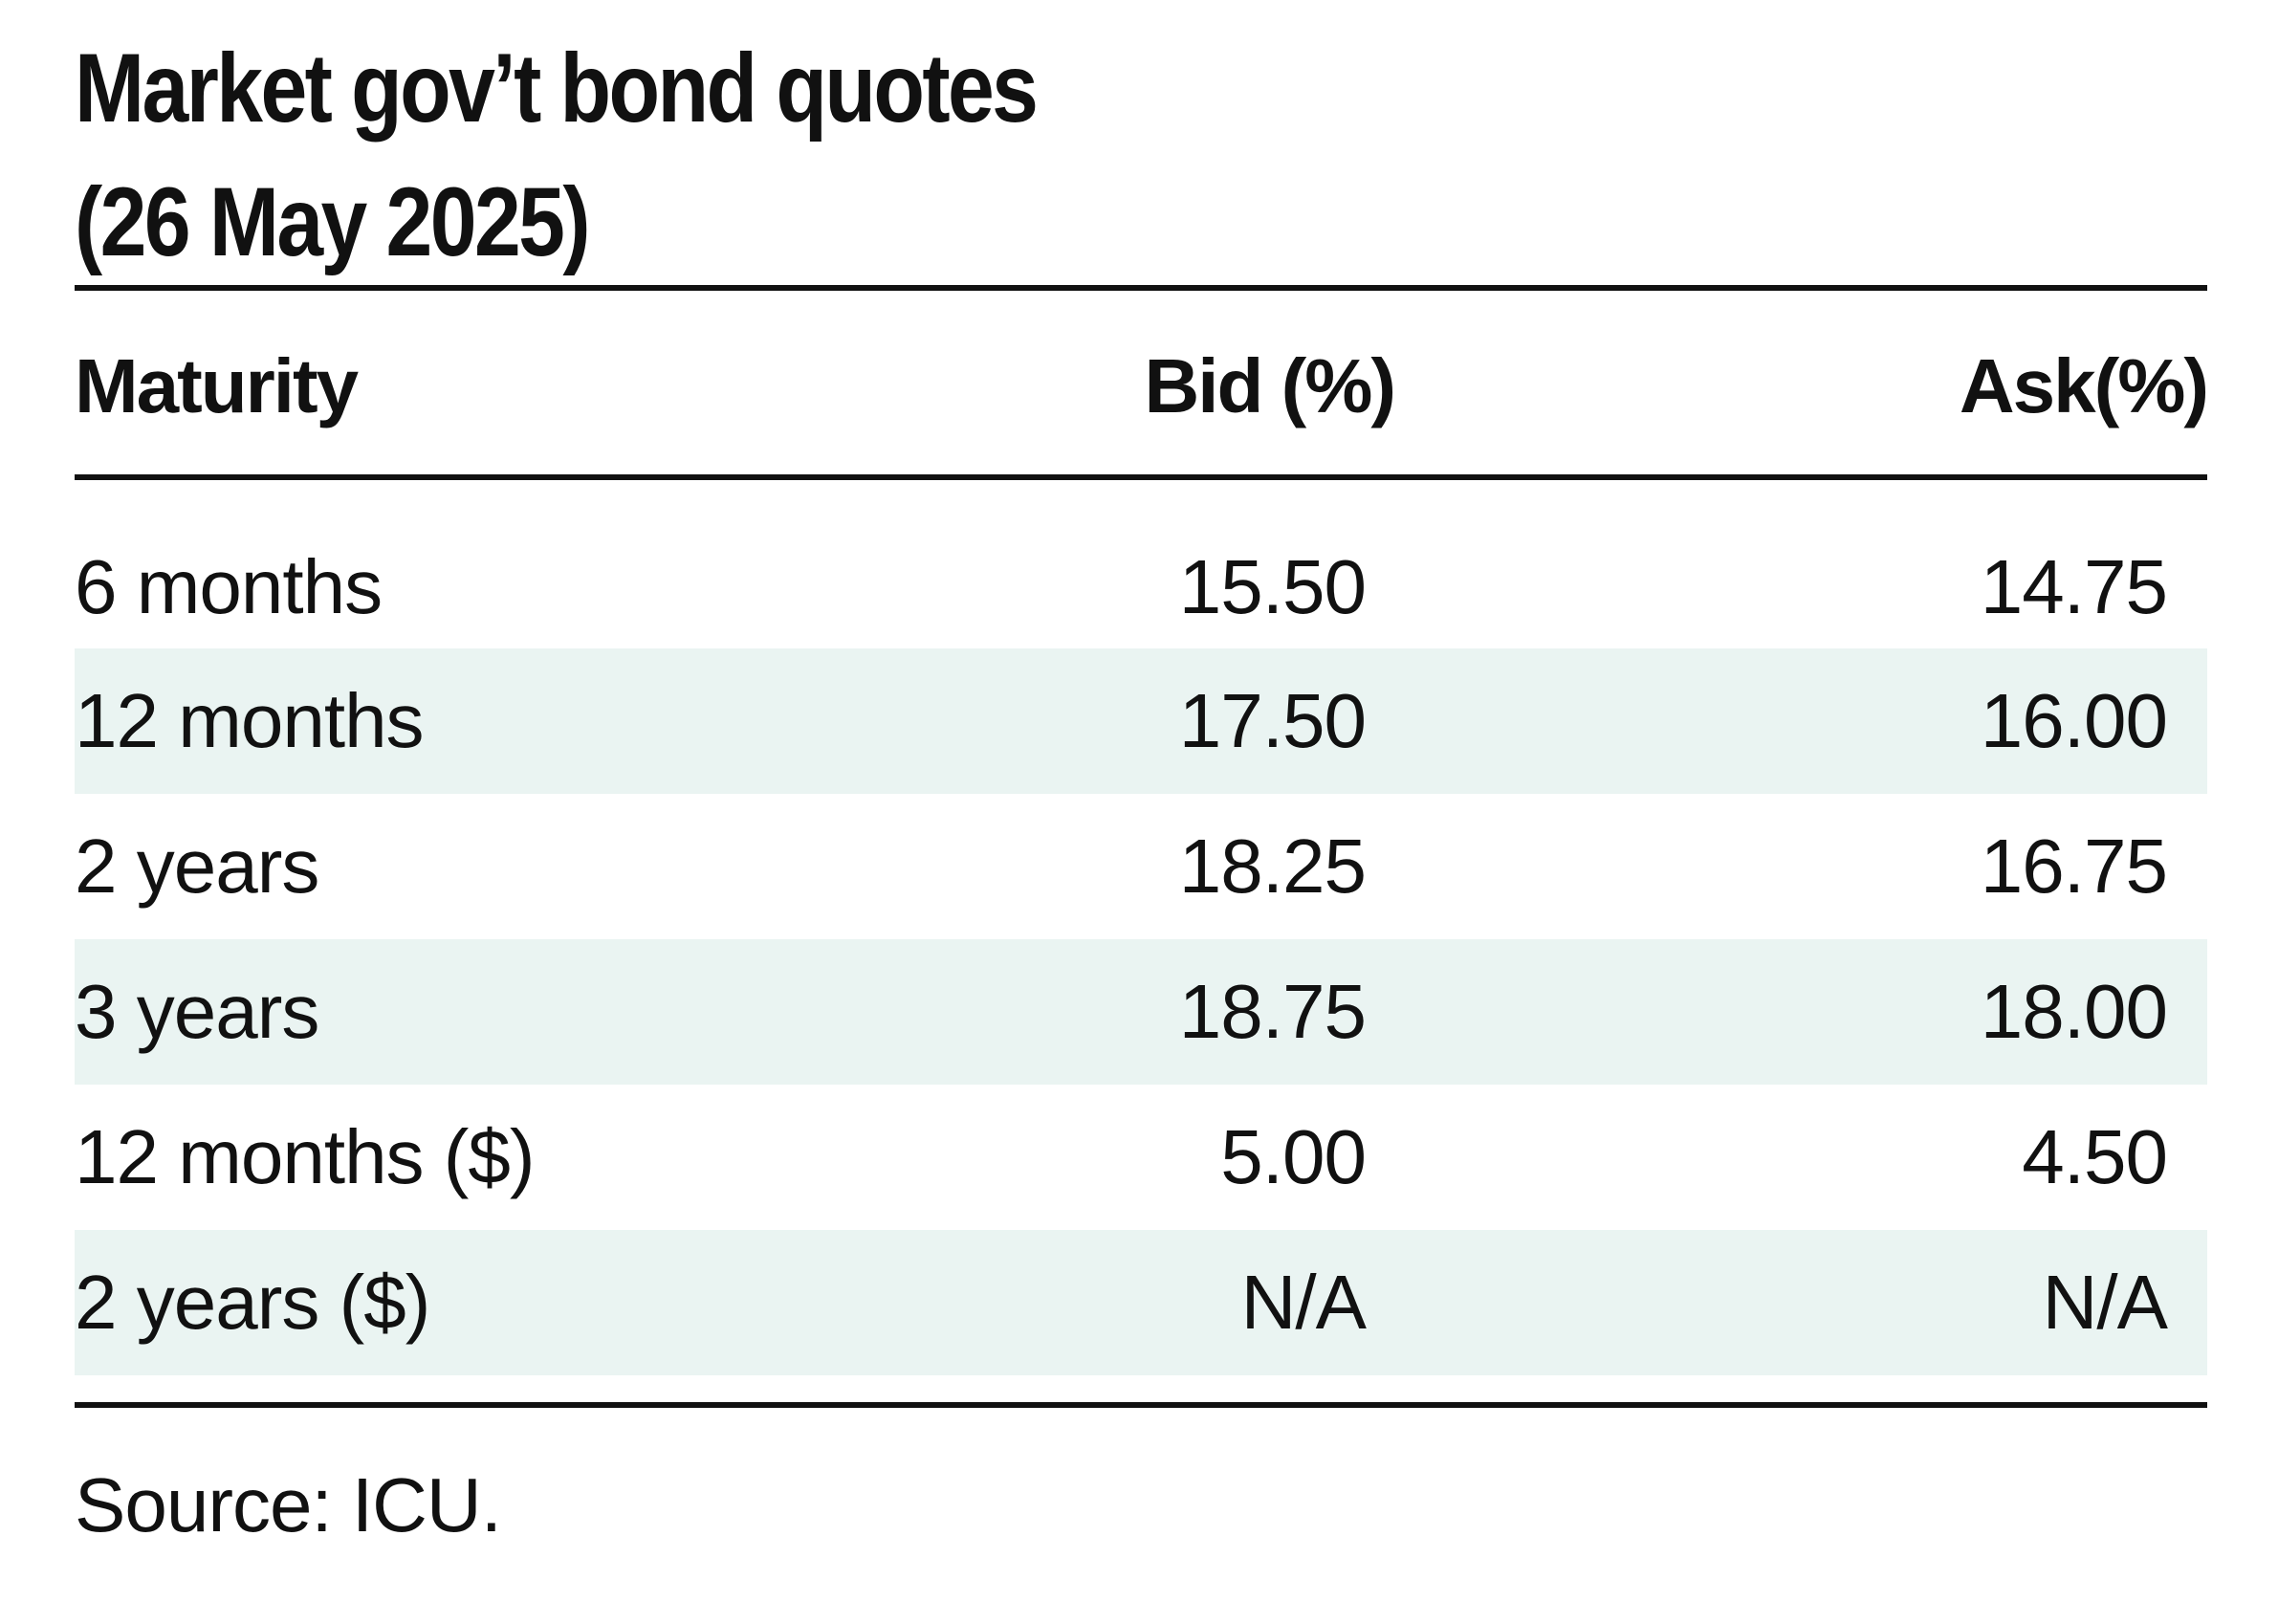 The image size is (2278, 1624). Describe the element at coordinates (1141, 477) in the screenshot. I see `header-rule` at that location.